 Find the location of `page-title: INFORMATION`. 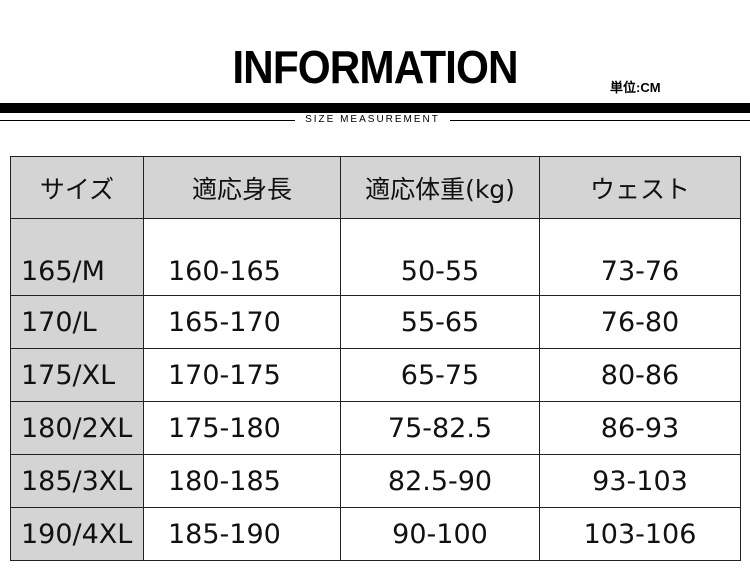

page-title: INFORMATION is located at coordinates (375, 67).